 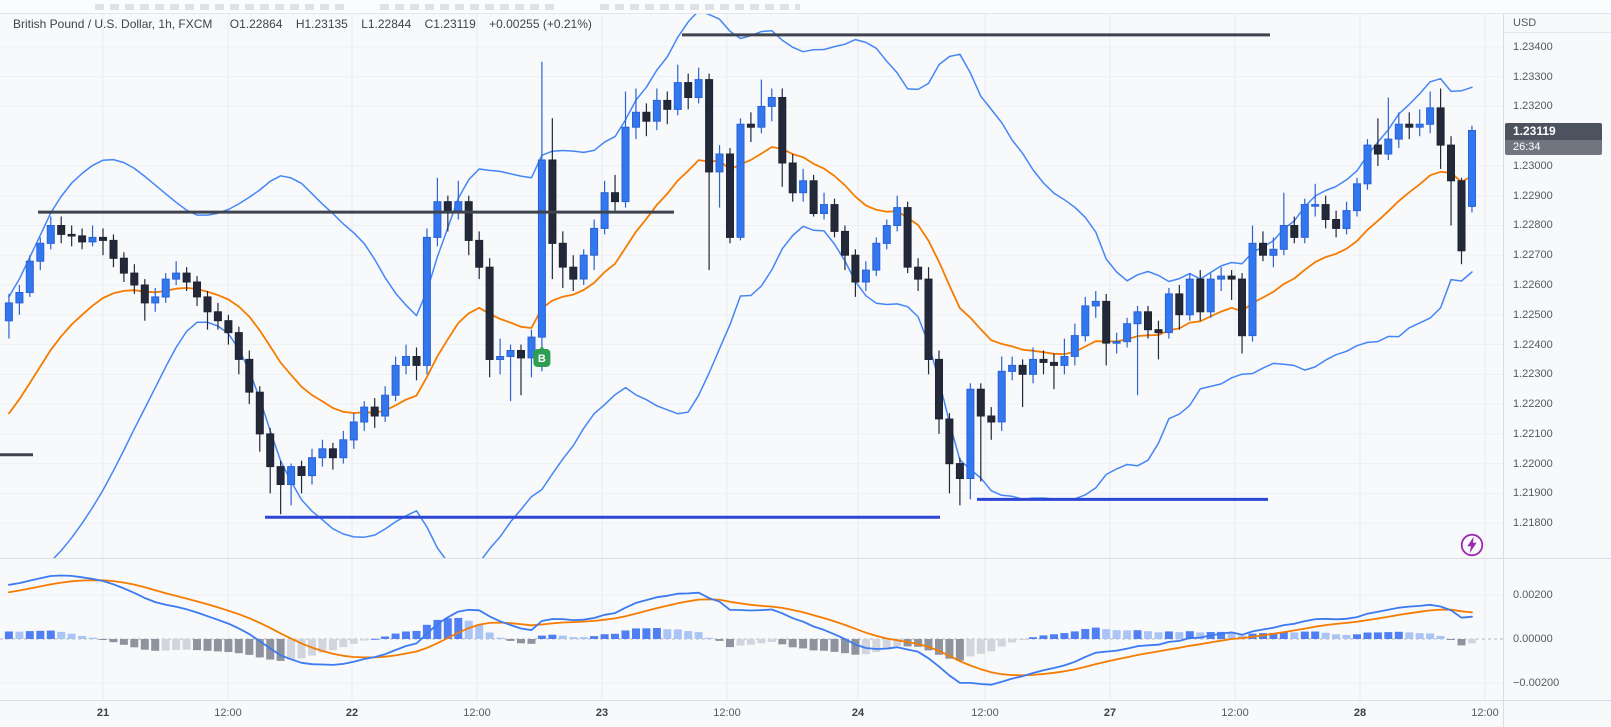 I want to click on price-tick-label: 1.22000, so click(x=1533, y=463).